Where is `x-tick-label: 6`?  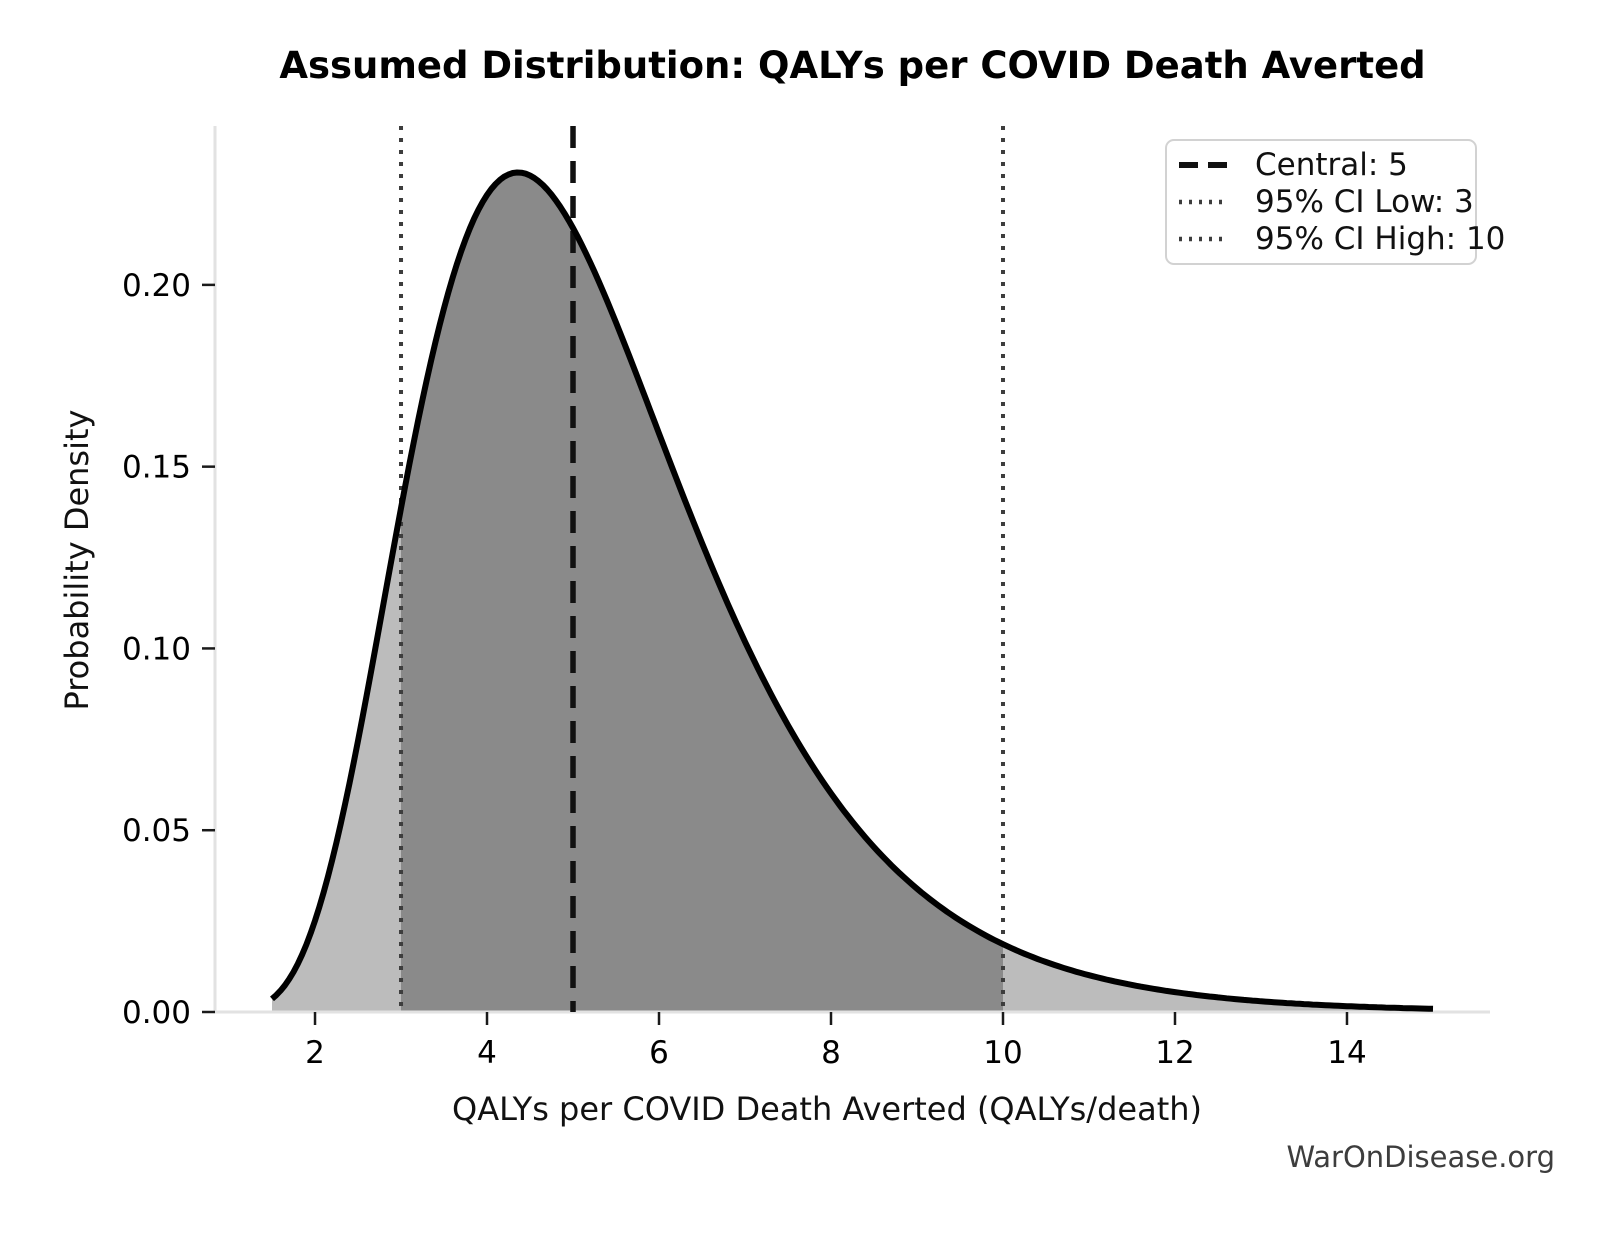 x-tick-label: 6 is located at coordinates (659, 1053).